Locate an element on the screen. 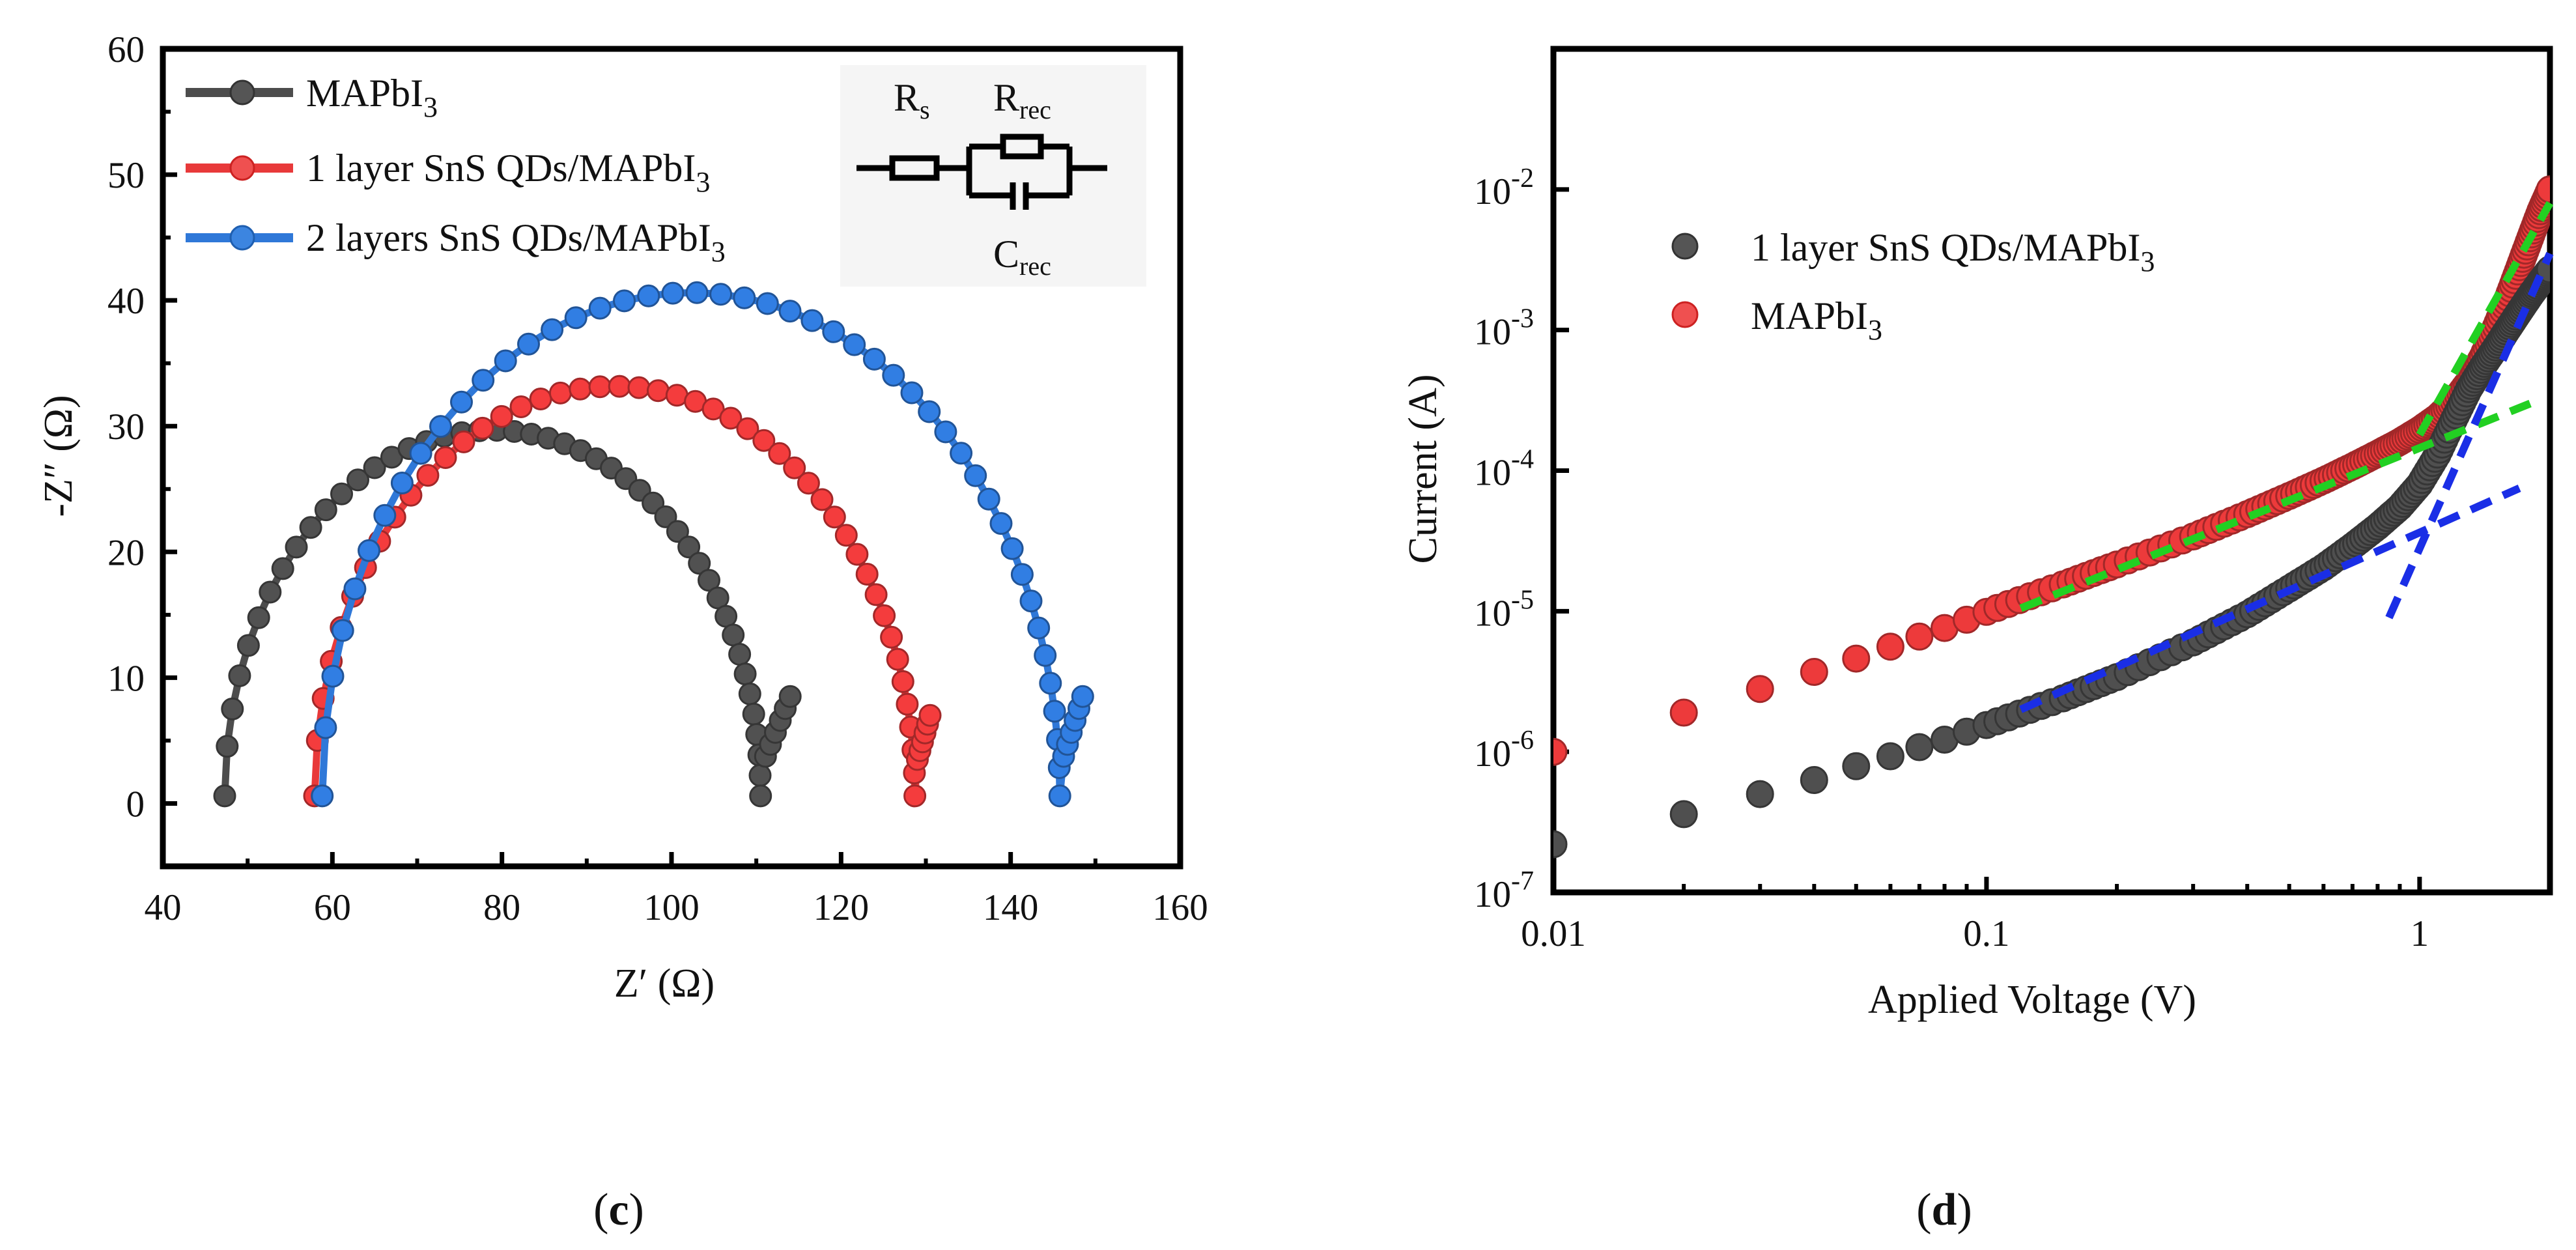 The image size is (2576, 1250). y-tick-label: 30 is located at coordinates (126, 426).